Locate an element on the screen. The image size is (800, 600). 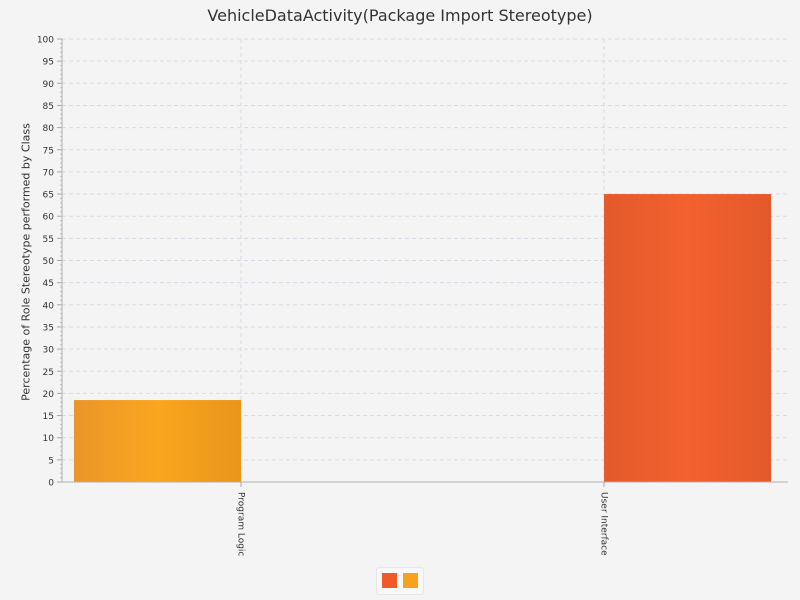
y-tick-label: 60 is located at coordinates (49, 218).